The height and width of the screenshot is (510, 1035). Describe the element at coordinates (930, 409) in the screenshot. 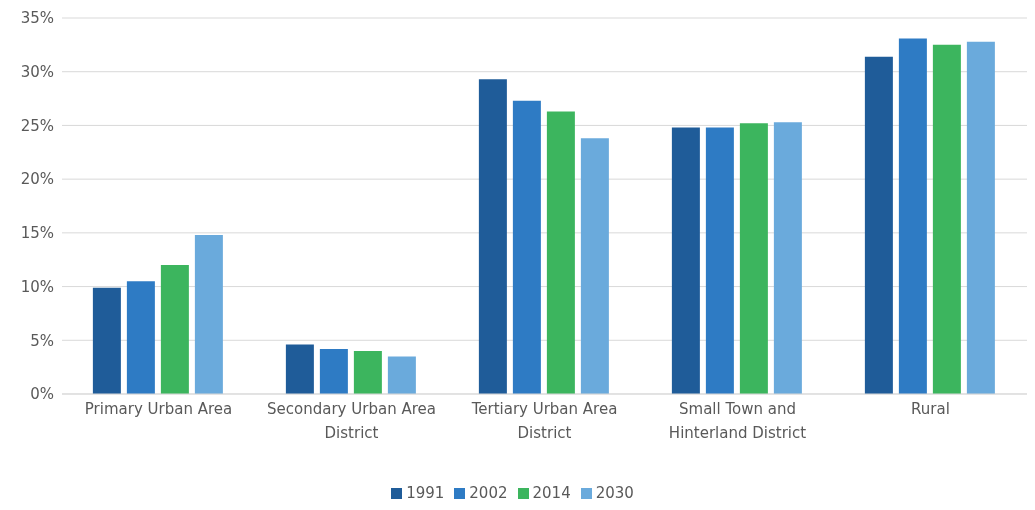

I see `x-tick-label: Rural` at that location.